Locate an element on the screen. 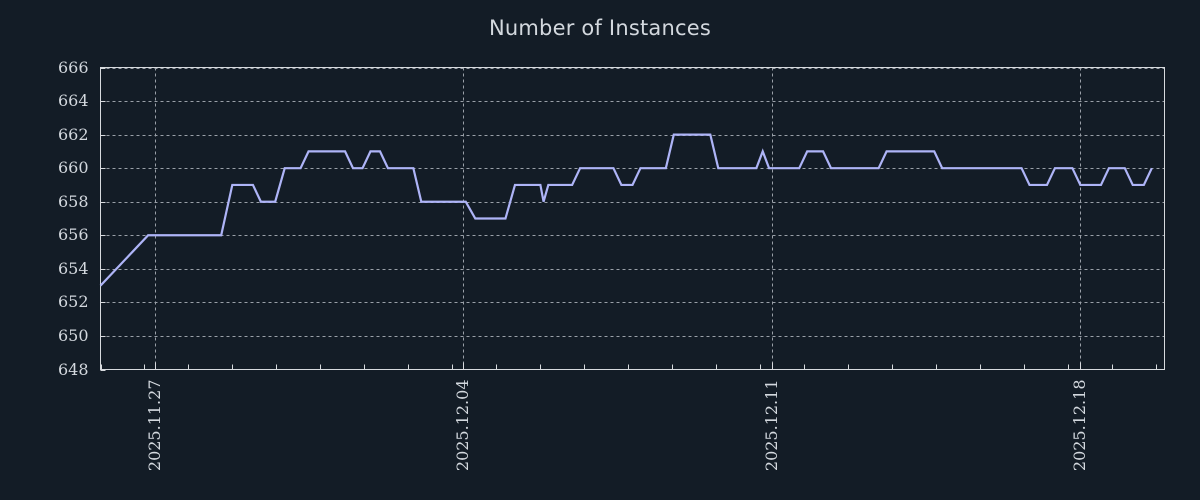 This screenshot has height=500, width=1200. y-tick-label: 658 is located at coordinates (73, 201).